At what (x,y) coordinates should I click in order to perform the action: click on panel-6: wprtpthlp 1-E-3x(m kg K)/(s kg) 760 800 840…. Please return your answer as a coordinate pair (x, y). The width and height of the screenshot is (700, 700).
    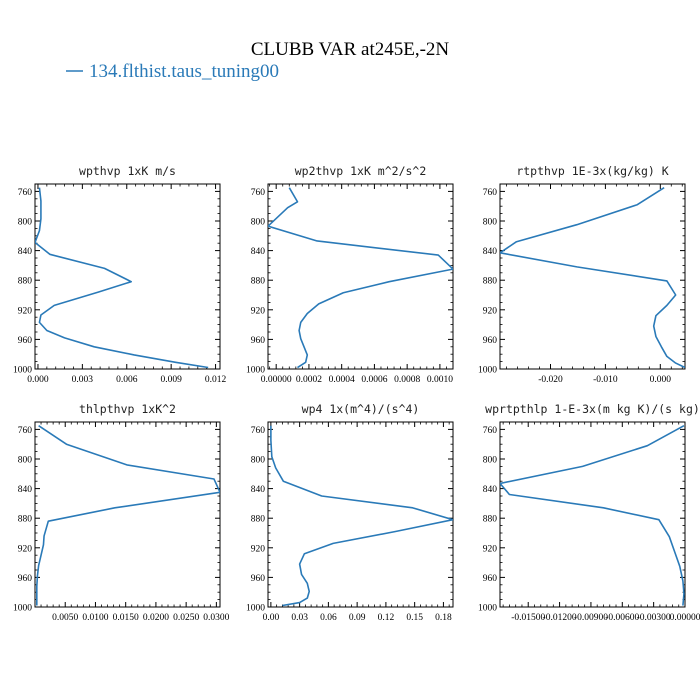
    Looking at the image, I should click on (589, 512).